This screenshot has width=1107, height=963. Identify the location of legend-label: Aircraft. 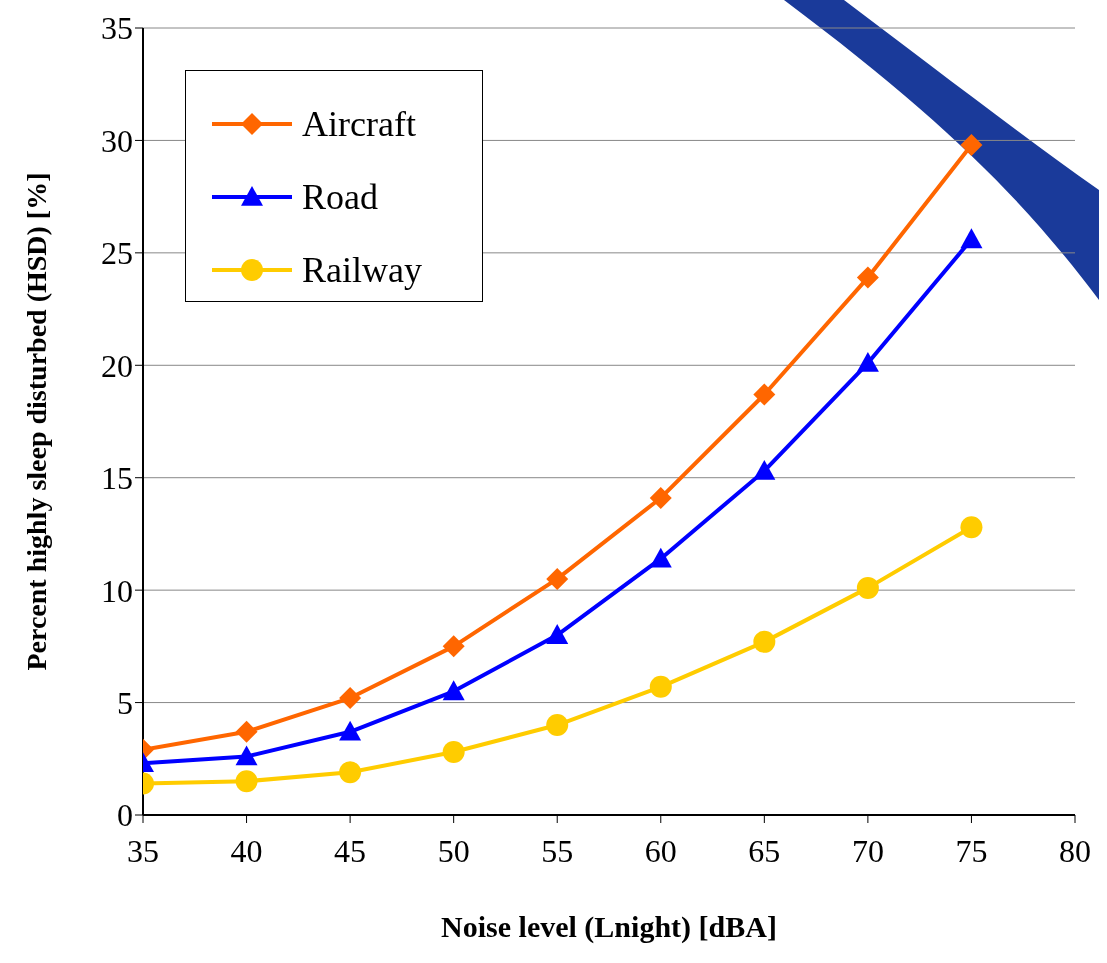
(359, 123).